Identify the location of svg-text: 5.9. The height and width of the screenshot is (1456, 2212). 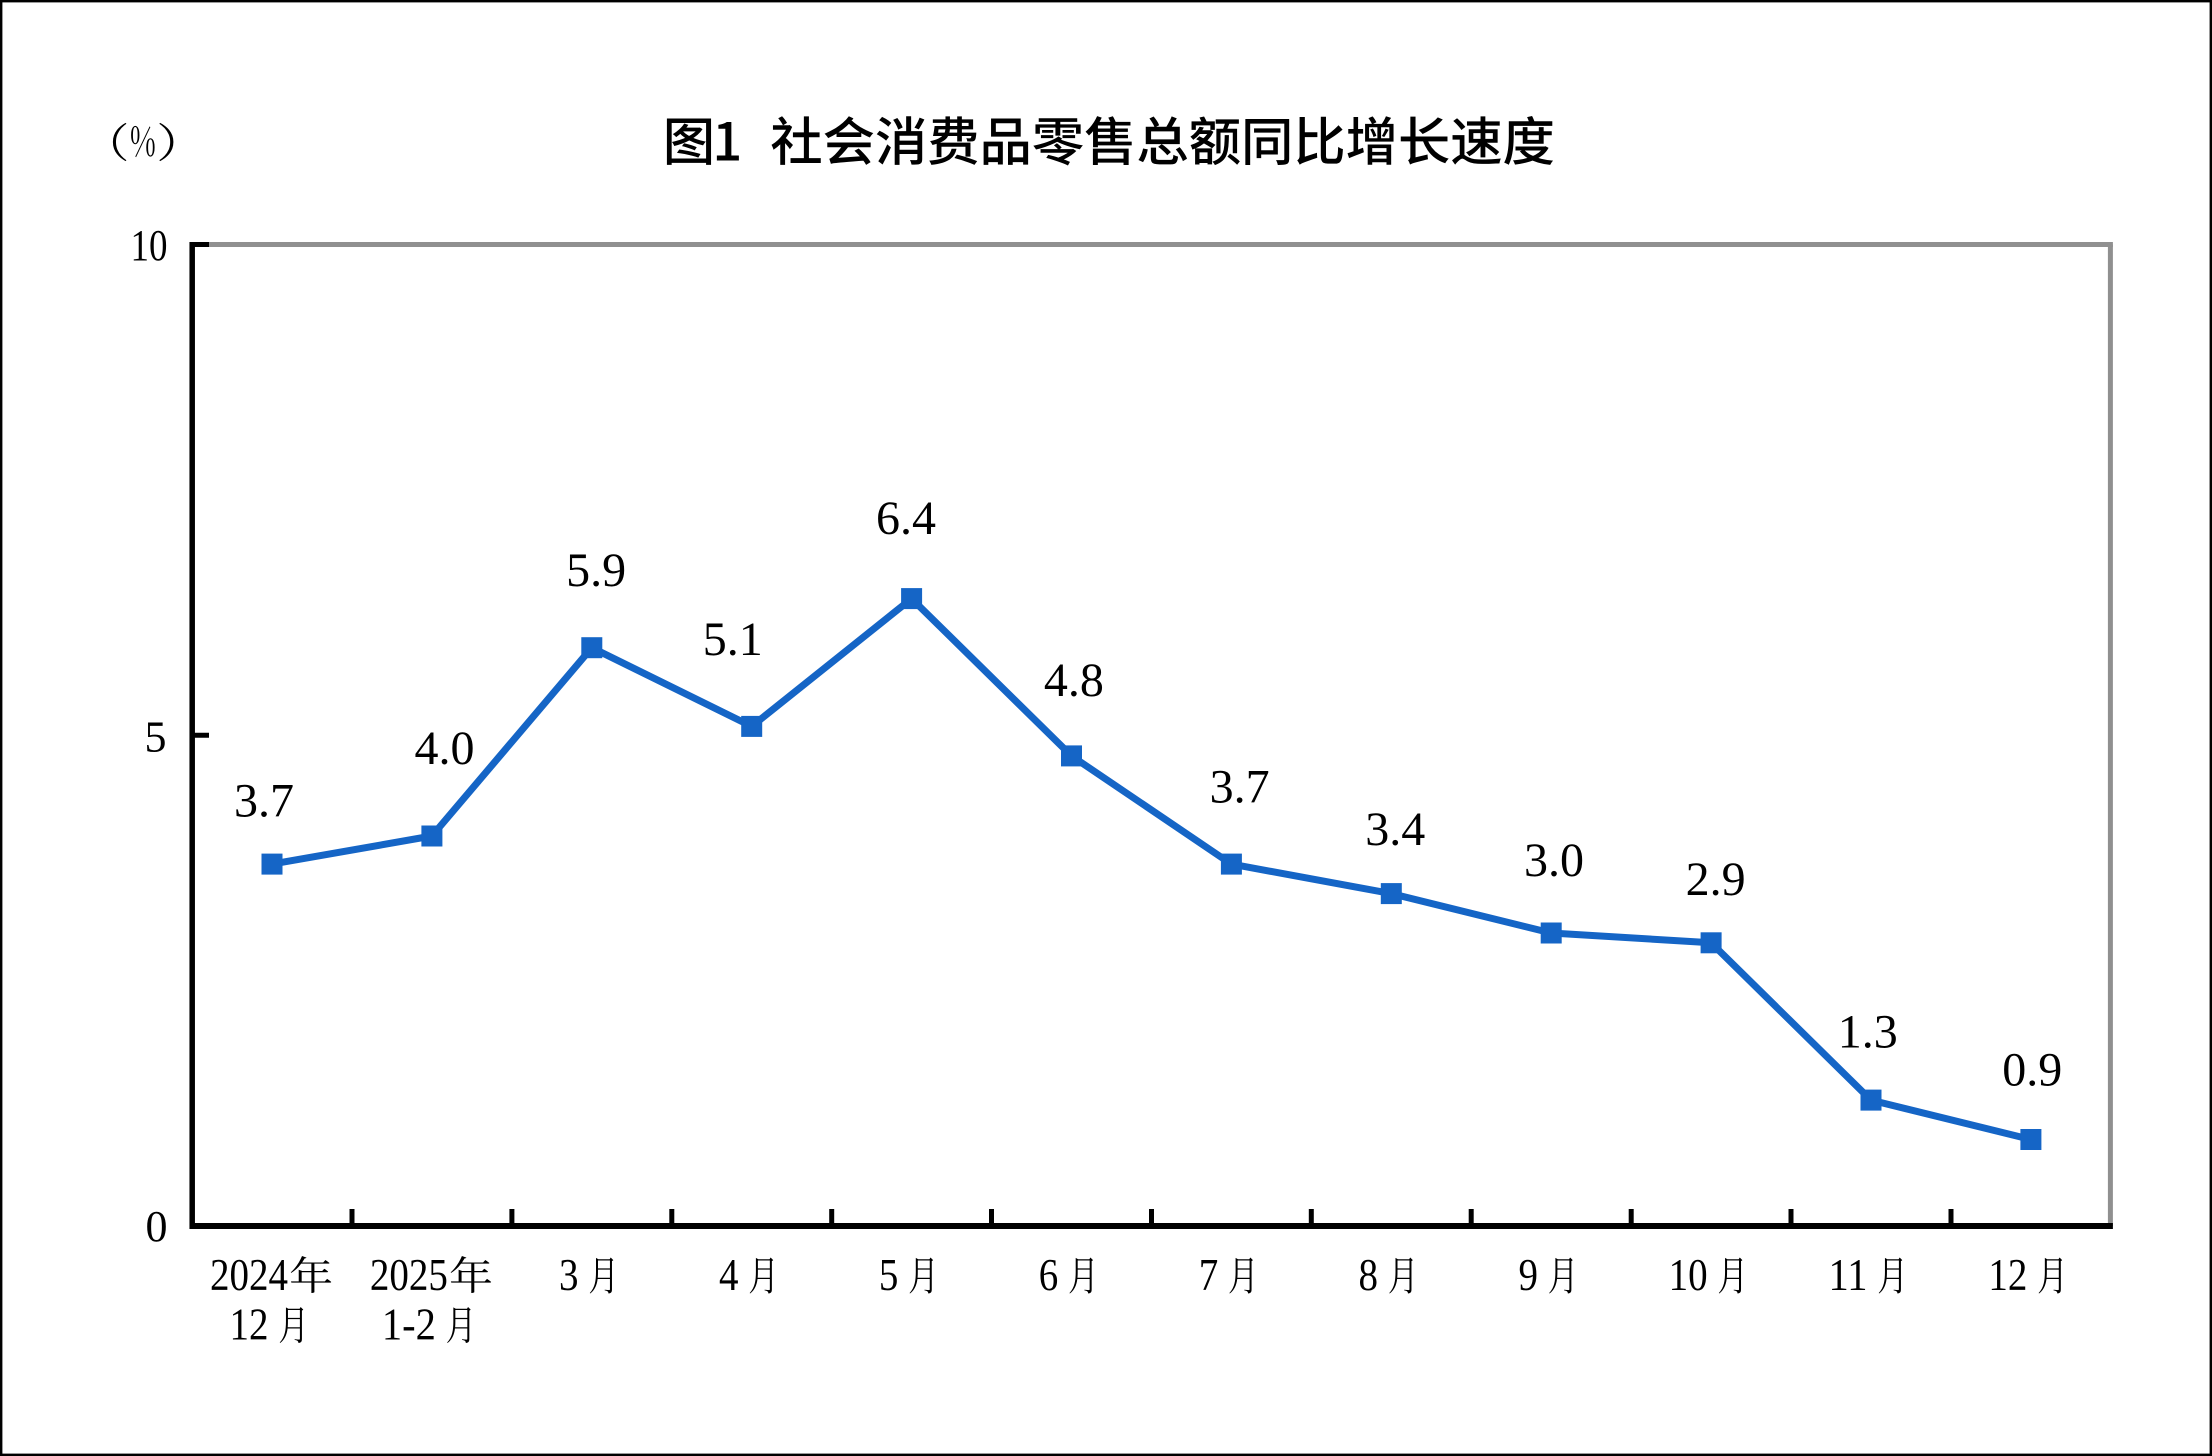
(596, 570).